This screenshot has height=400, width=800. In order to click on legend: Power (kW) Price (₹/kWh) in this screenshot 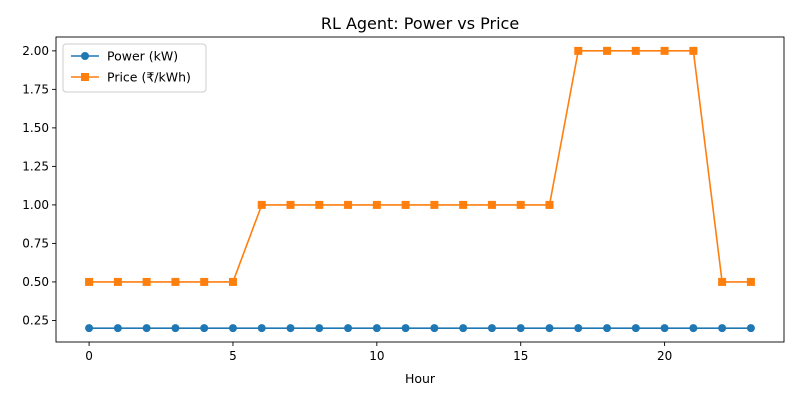, I will do `click(134, 68)`.